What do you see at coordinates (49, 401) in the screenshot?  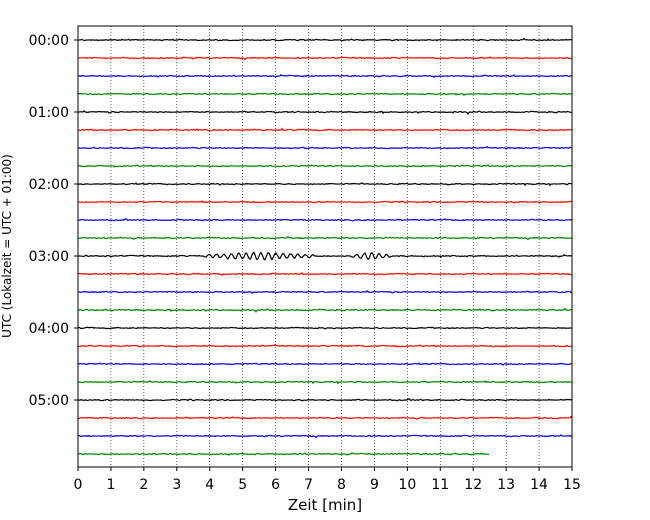 I see `y-tick-label-5: 05:00` at bounding box center [49, 401].